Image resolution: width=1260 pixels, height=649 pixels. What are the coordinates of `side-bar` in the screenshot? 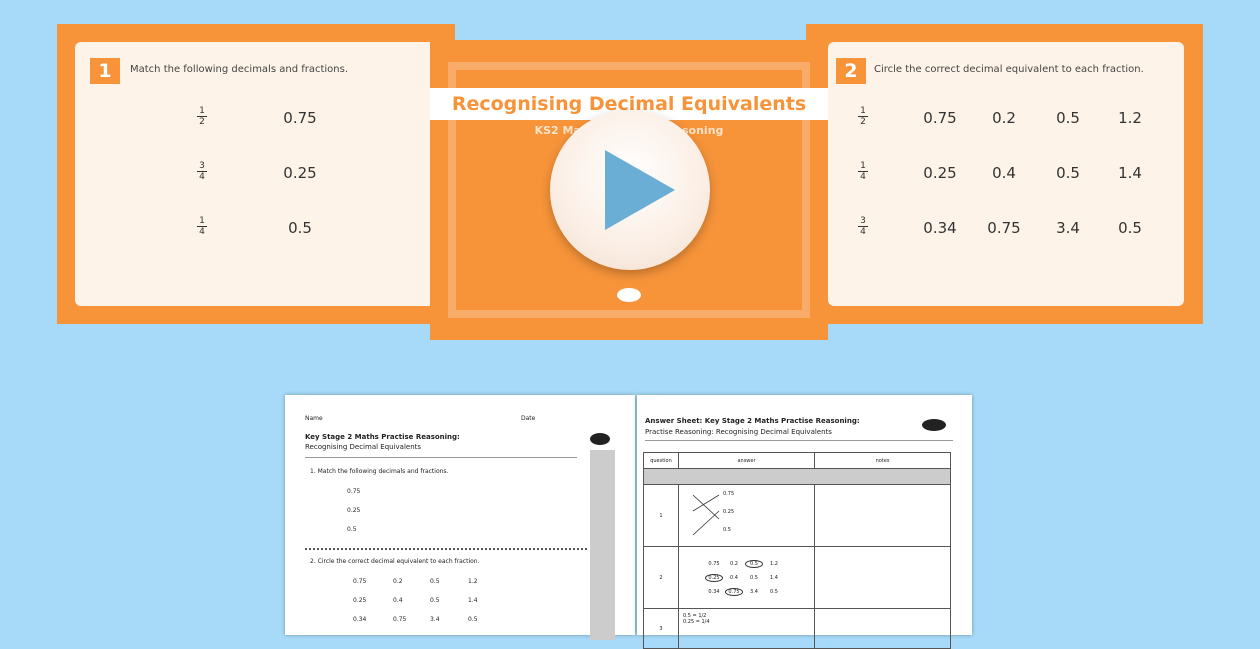 It's located at (602, 545).